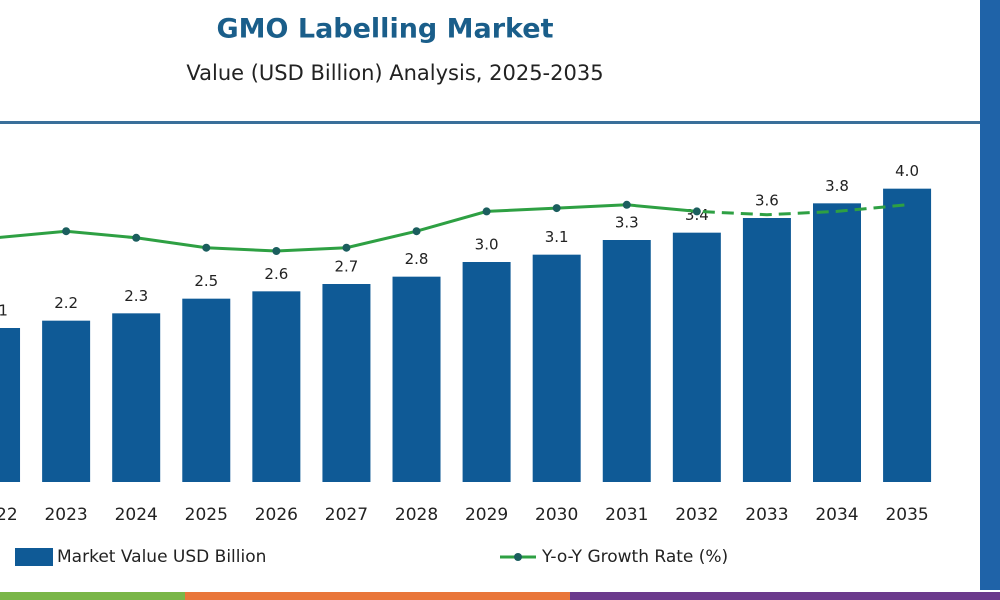 The image size is (1000, 600). Describe the element at coordinates (9, 515) in the screenshot. I see `x-tick-label: 2022` at that location.